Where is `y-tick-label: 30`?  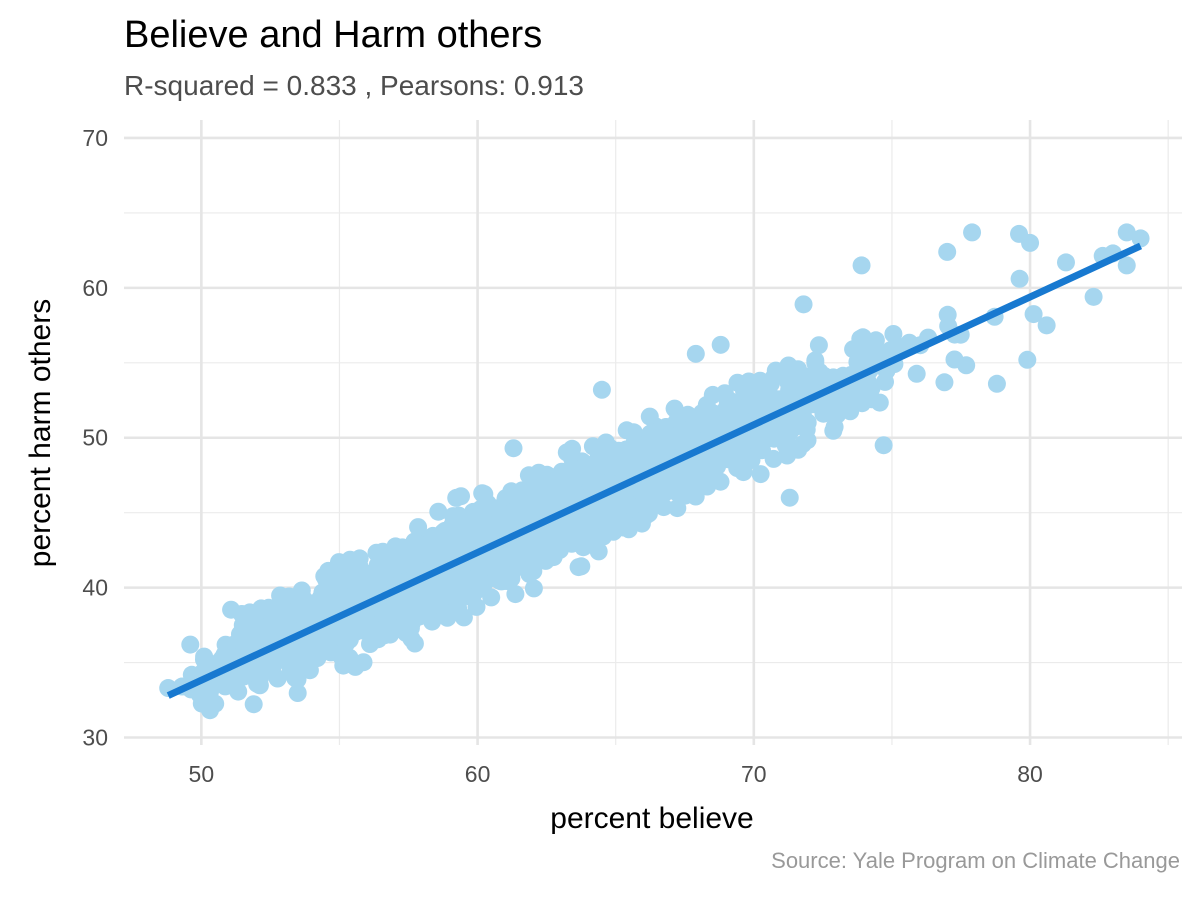 y-tick-label: 30 is located at coordinates (95, 738).